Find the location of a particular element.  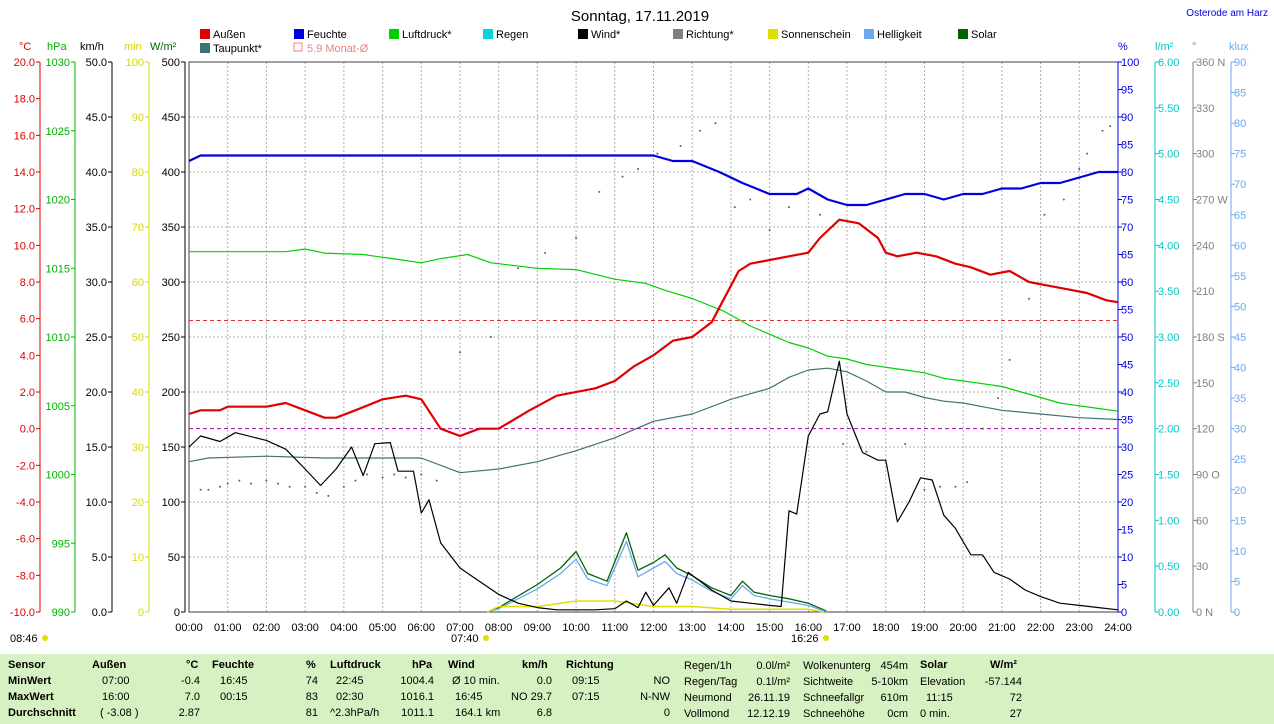

stats-elevation-label: Elevation is located at coordinates (943, 682).